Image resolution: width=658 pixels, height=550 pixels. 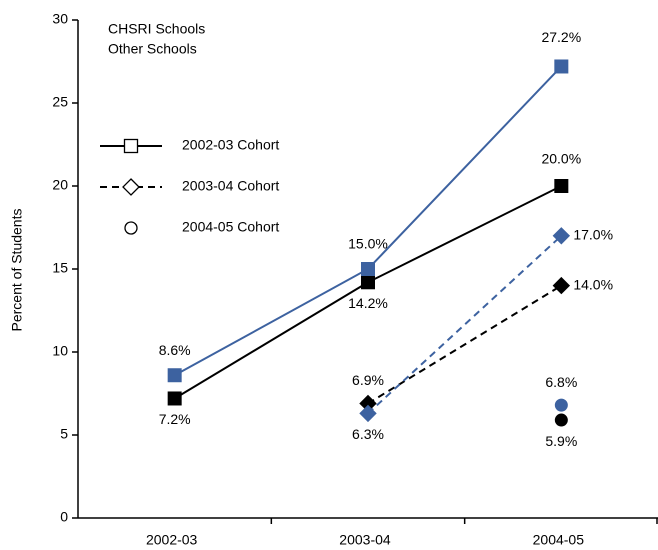 What do you see at coordinates (561, 159) in the screenshot?
I see `data-label: 20.0%` at bounding box center [561, 159].